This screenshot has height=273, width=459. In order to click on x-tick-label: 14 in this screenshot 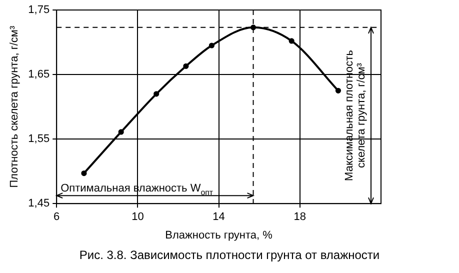, I will do `click(218, 217)`.